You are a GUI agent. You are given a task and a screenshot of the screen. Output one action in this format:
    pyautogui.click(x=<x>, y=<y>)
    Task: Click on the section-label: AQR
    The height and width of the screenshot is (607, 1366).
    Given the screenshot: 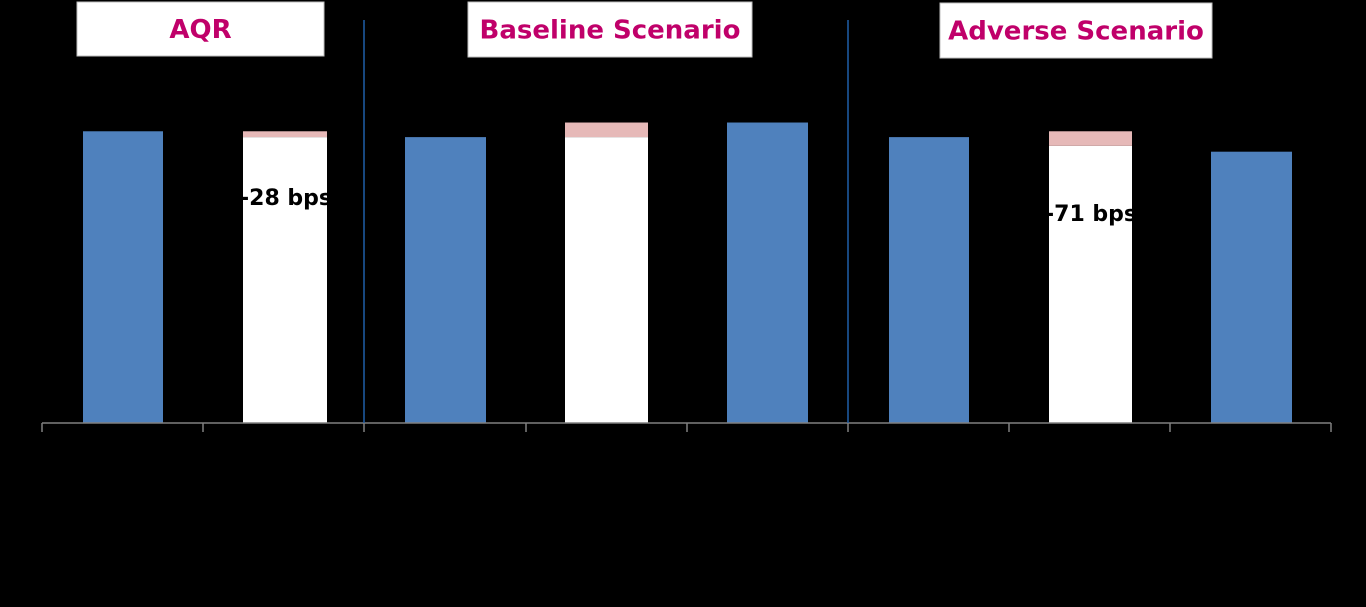 What is the action you would take?
    pyautogui.click(x=200, y=30)
    